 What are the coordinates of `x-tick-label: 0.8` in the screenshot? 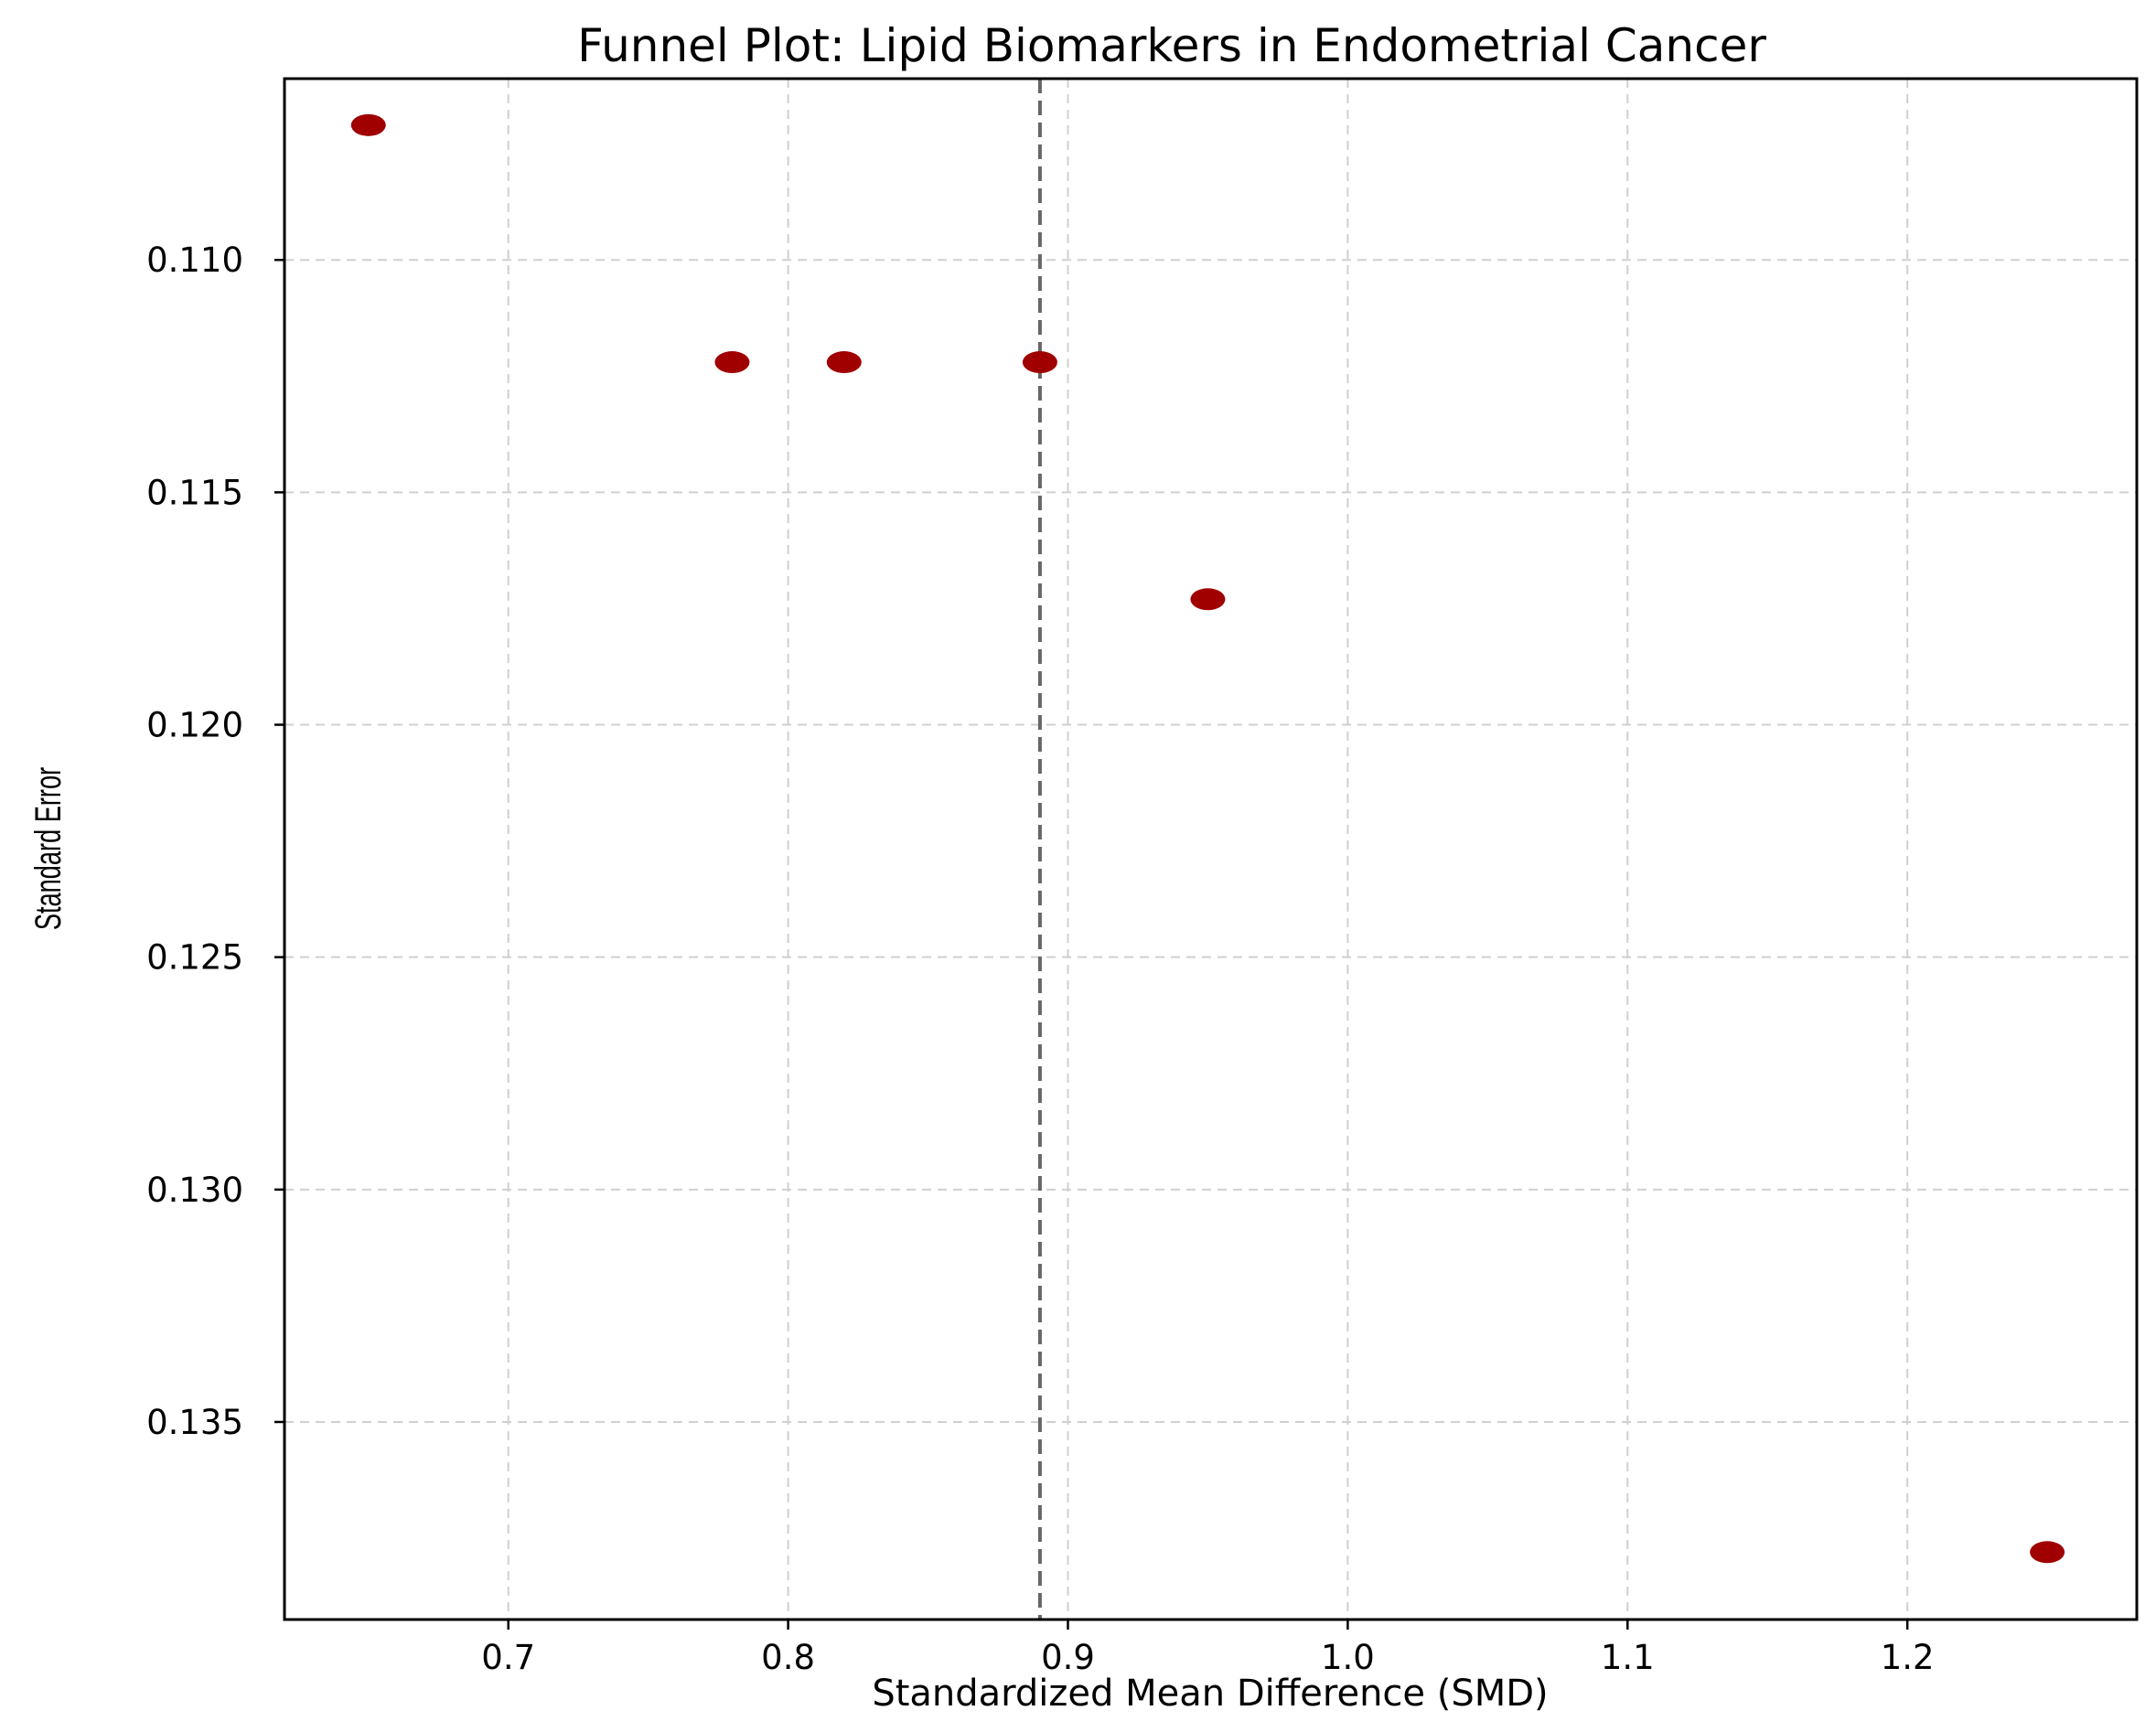 It's located at (788, 1657).